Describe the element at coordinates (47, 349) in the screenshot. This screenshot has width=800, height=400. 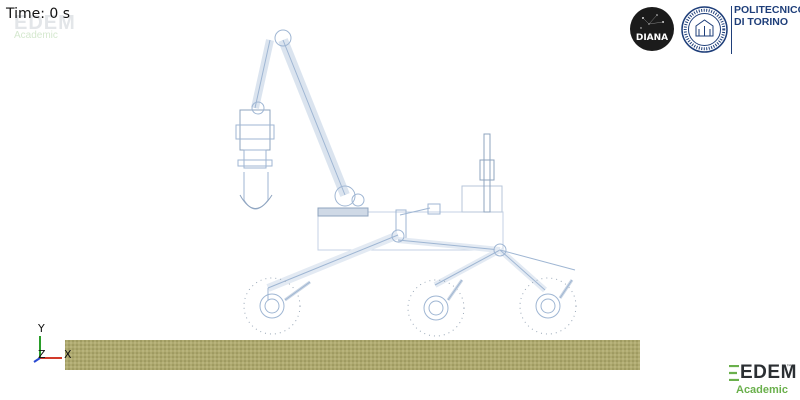
I see `axis-triad-icon` at that location.